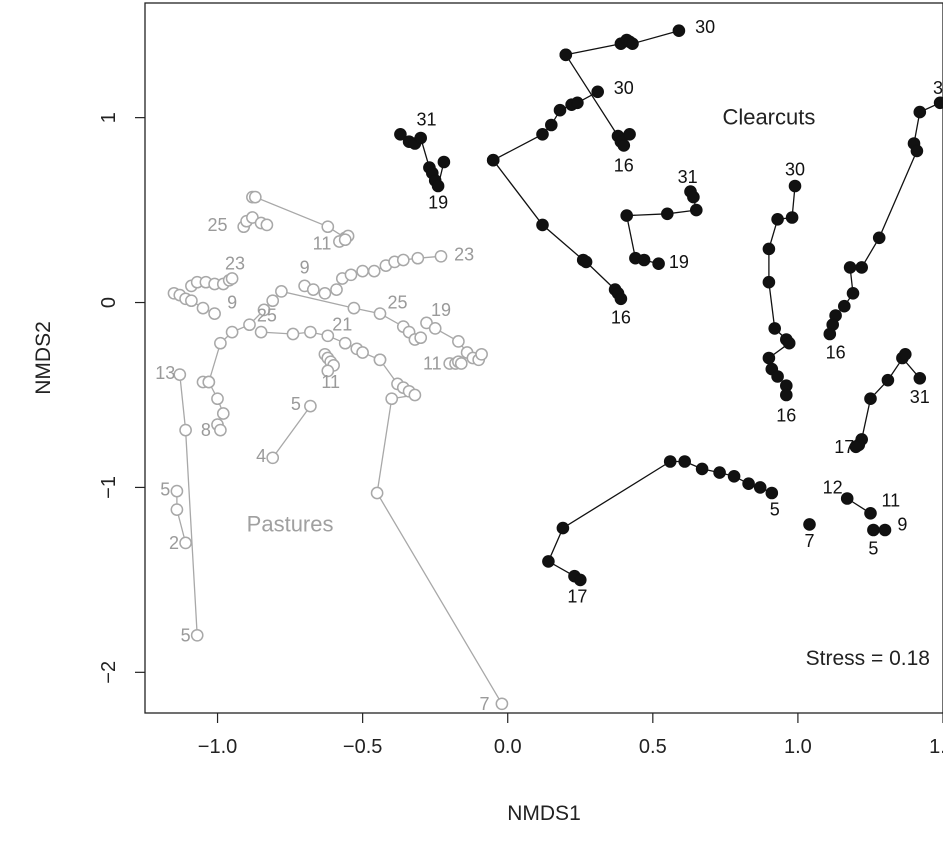 Image resolution: width=943 pixels, height=842 pixels. Describe the element at coordinates (109, 487) in the screenshot. I see `y-tick-label: −1` at that location.